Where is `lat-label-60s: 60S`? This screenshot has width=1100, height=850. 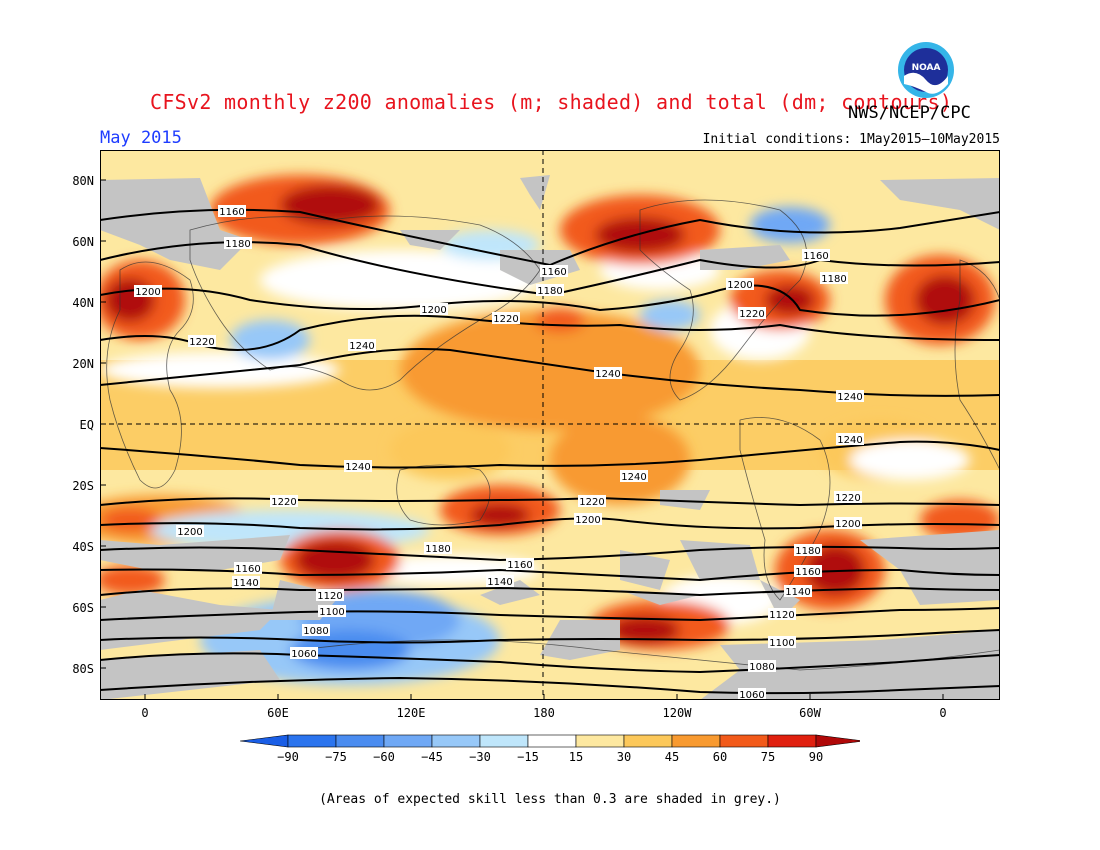
lat-label-60s: 60S is located at coordinates (83, 608).